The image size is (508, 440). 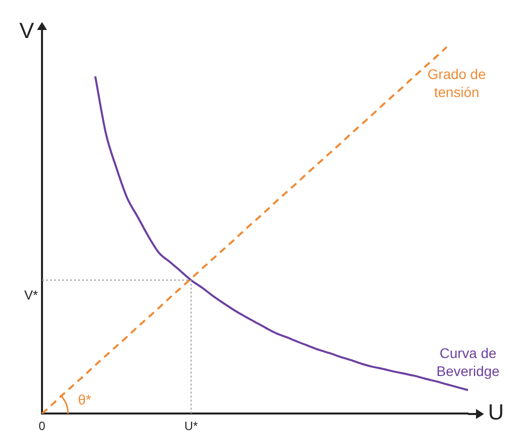 What do you see at coordinates (468, 361) in the screenshot?
I see `series-label: Curva de Beveridge` at bounding box center [468, 361].